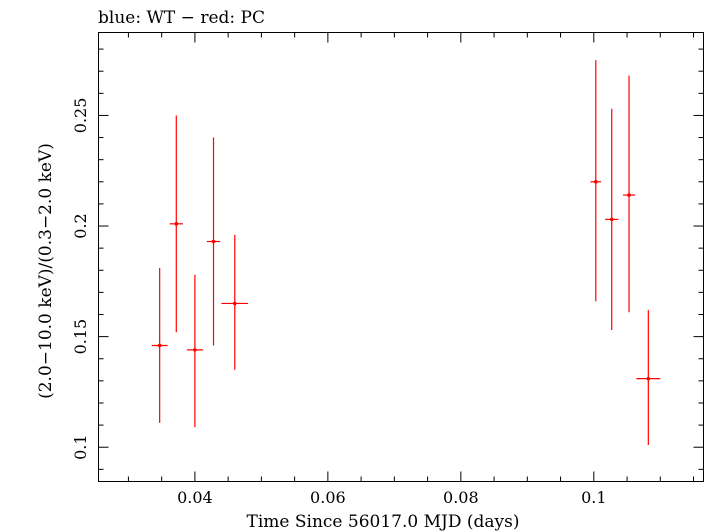  What do you see at coordinates (80, 279) in the screenshot?
I see `y-tick-labels: 0.1 0.15 0.2 0.25` at bounding box center [80, 279].